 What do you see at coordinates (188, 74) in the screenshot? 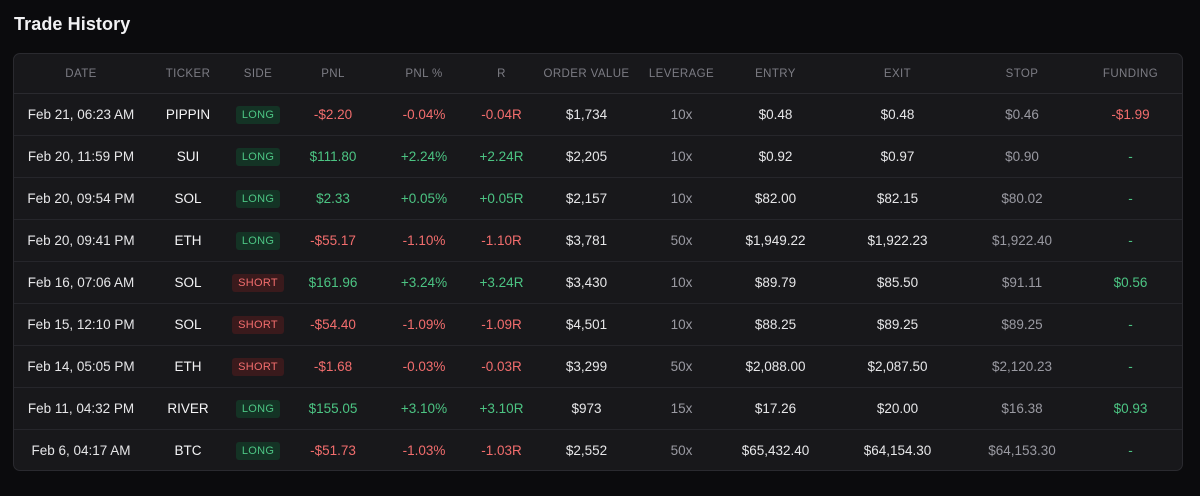
I see `column-header-ticker: TICKER` at bounding box center [188, 74].